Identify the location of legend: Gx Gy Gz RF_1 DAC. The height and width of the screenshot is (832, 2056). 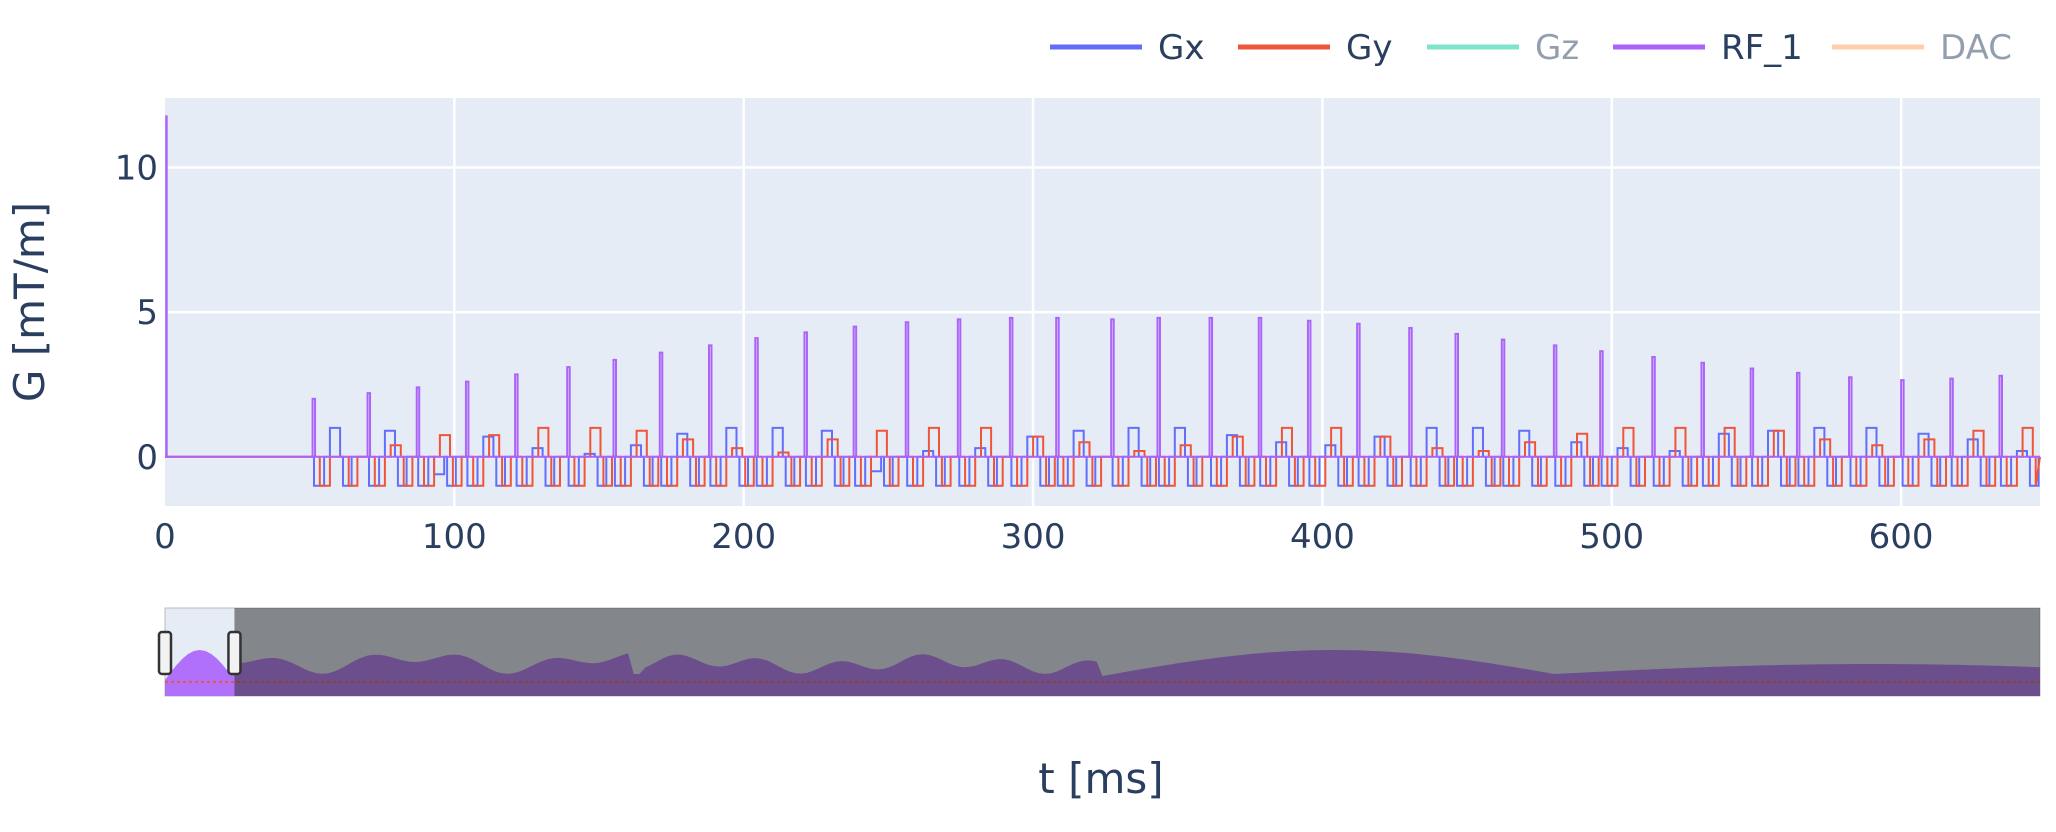
(1531, 48).